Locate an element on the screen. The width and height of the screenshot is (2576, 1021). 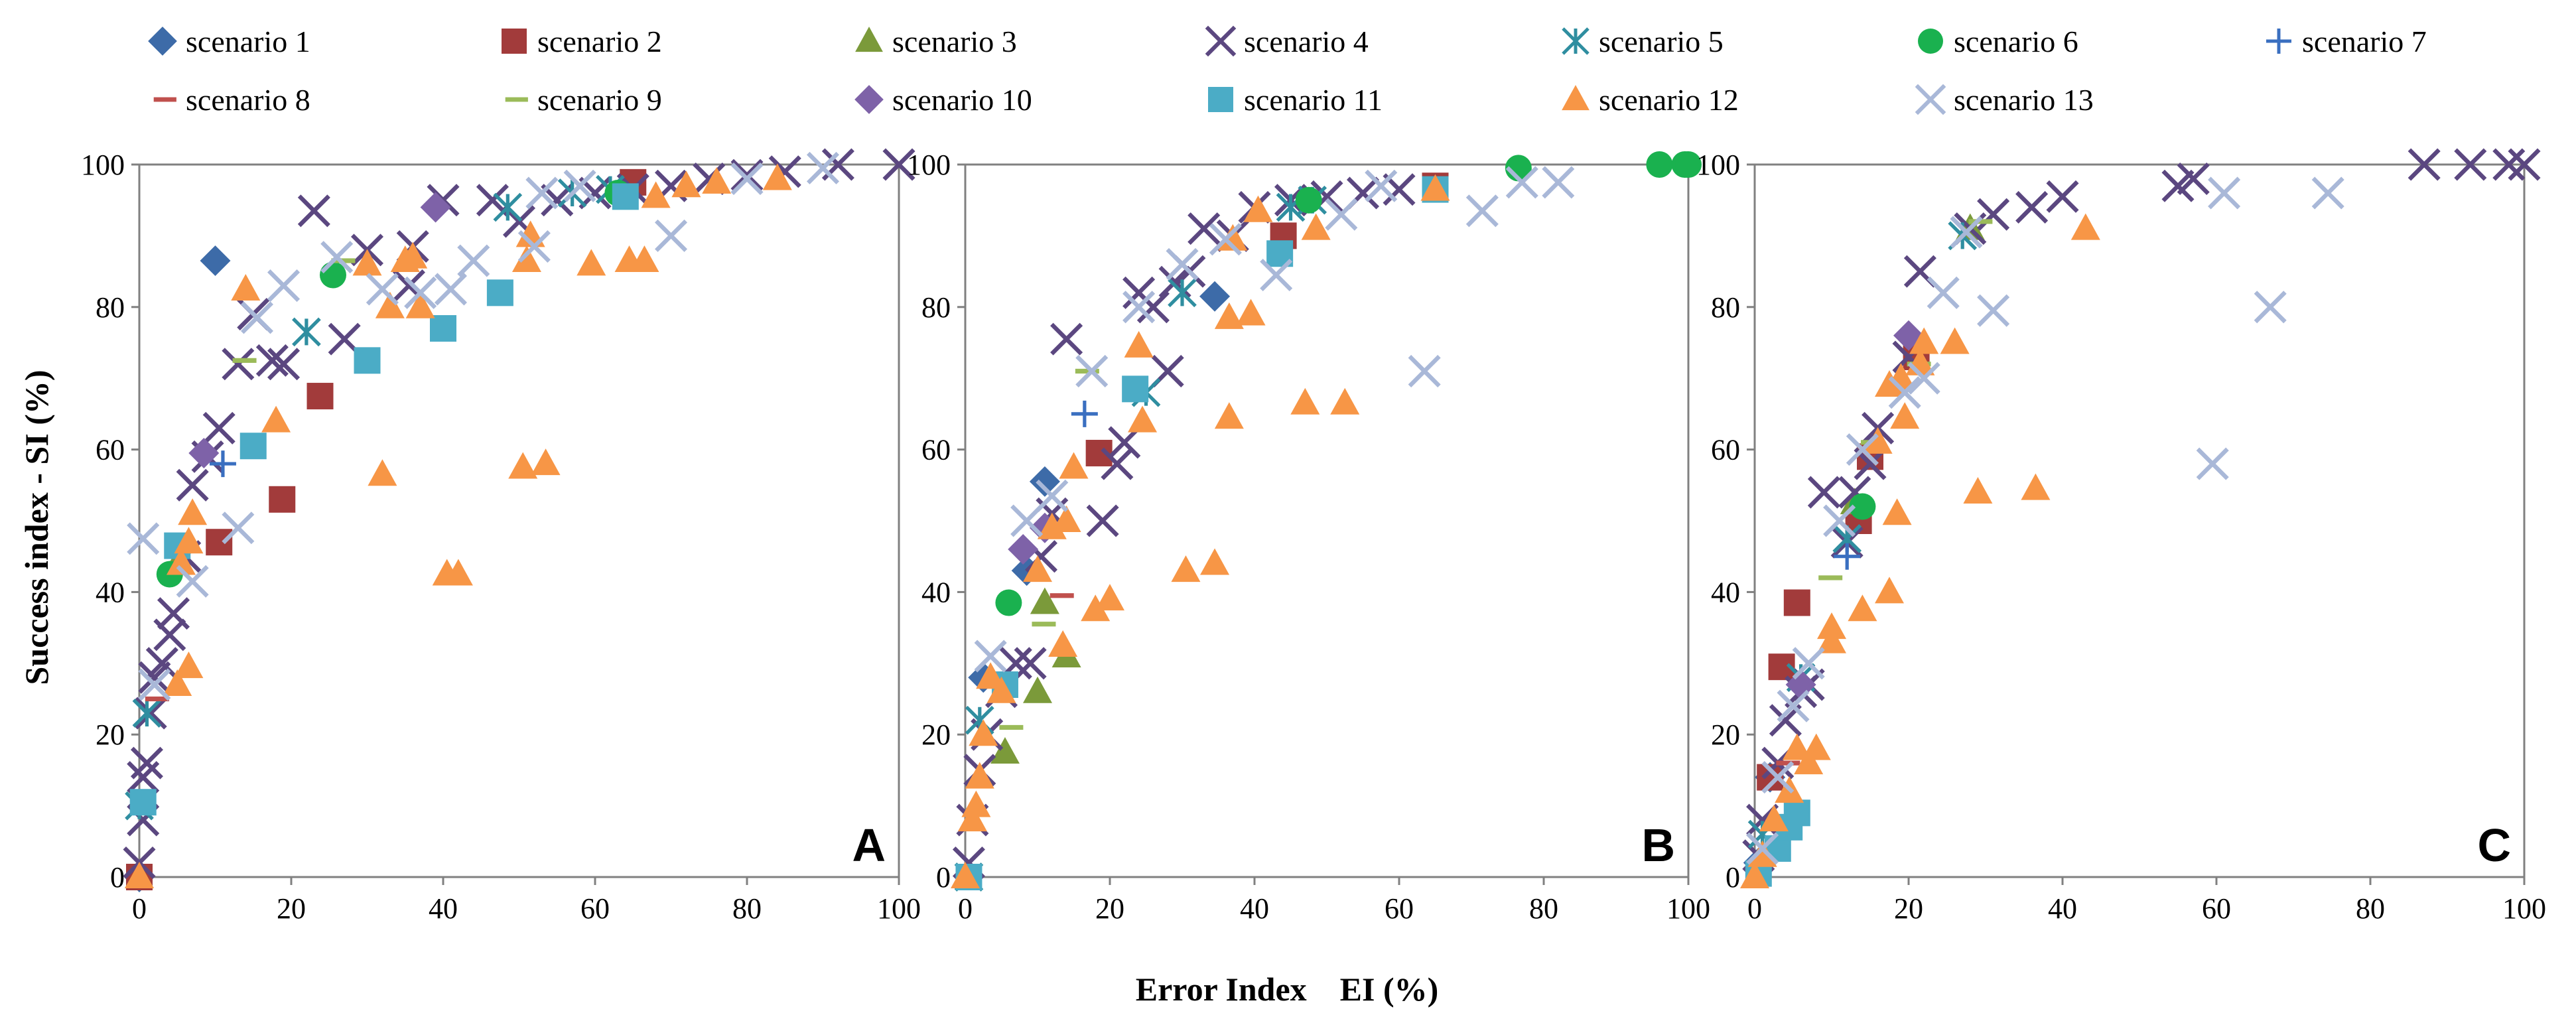
legend-item-scenario-2: scenario 2 is located at coordinates (582, 41).